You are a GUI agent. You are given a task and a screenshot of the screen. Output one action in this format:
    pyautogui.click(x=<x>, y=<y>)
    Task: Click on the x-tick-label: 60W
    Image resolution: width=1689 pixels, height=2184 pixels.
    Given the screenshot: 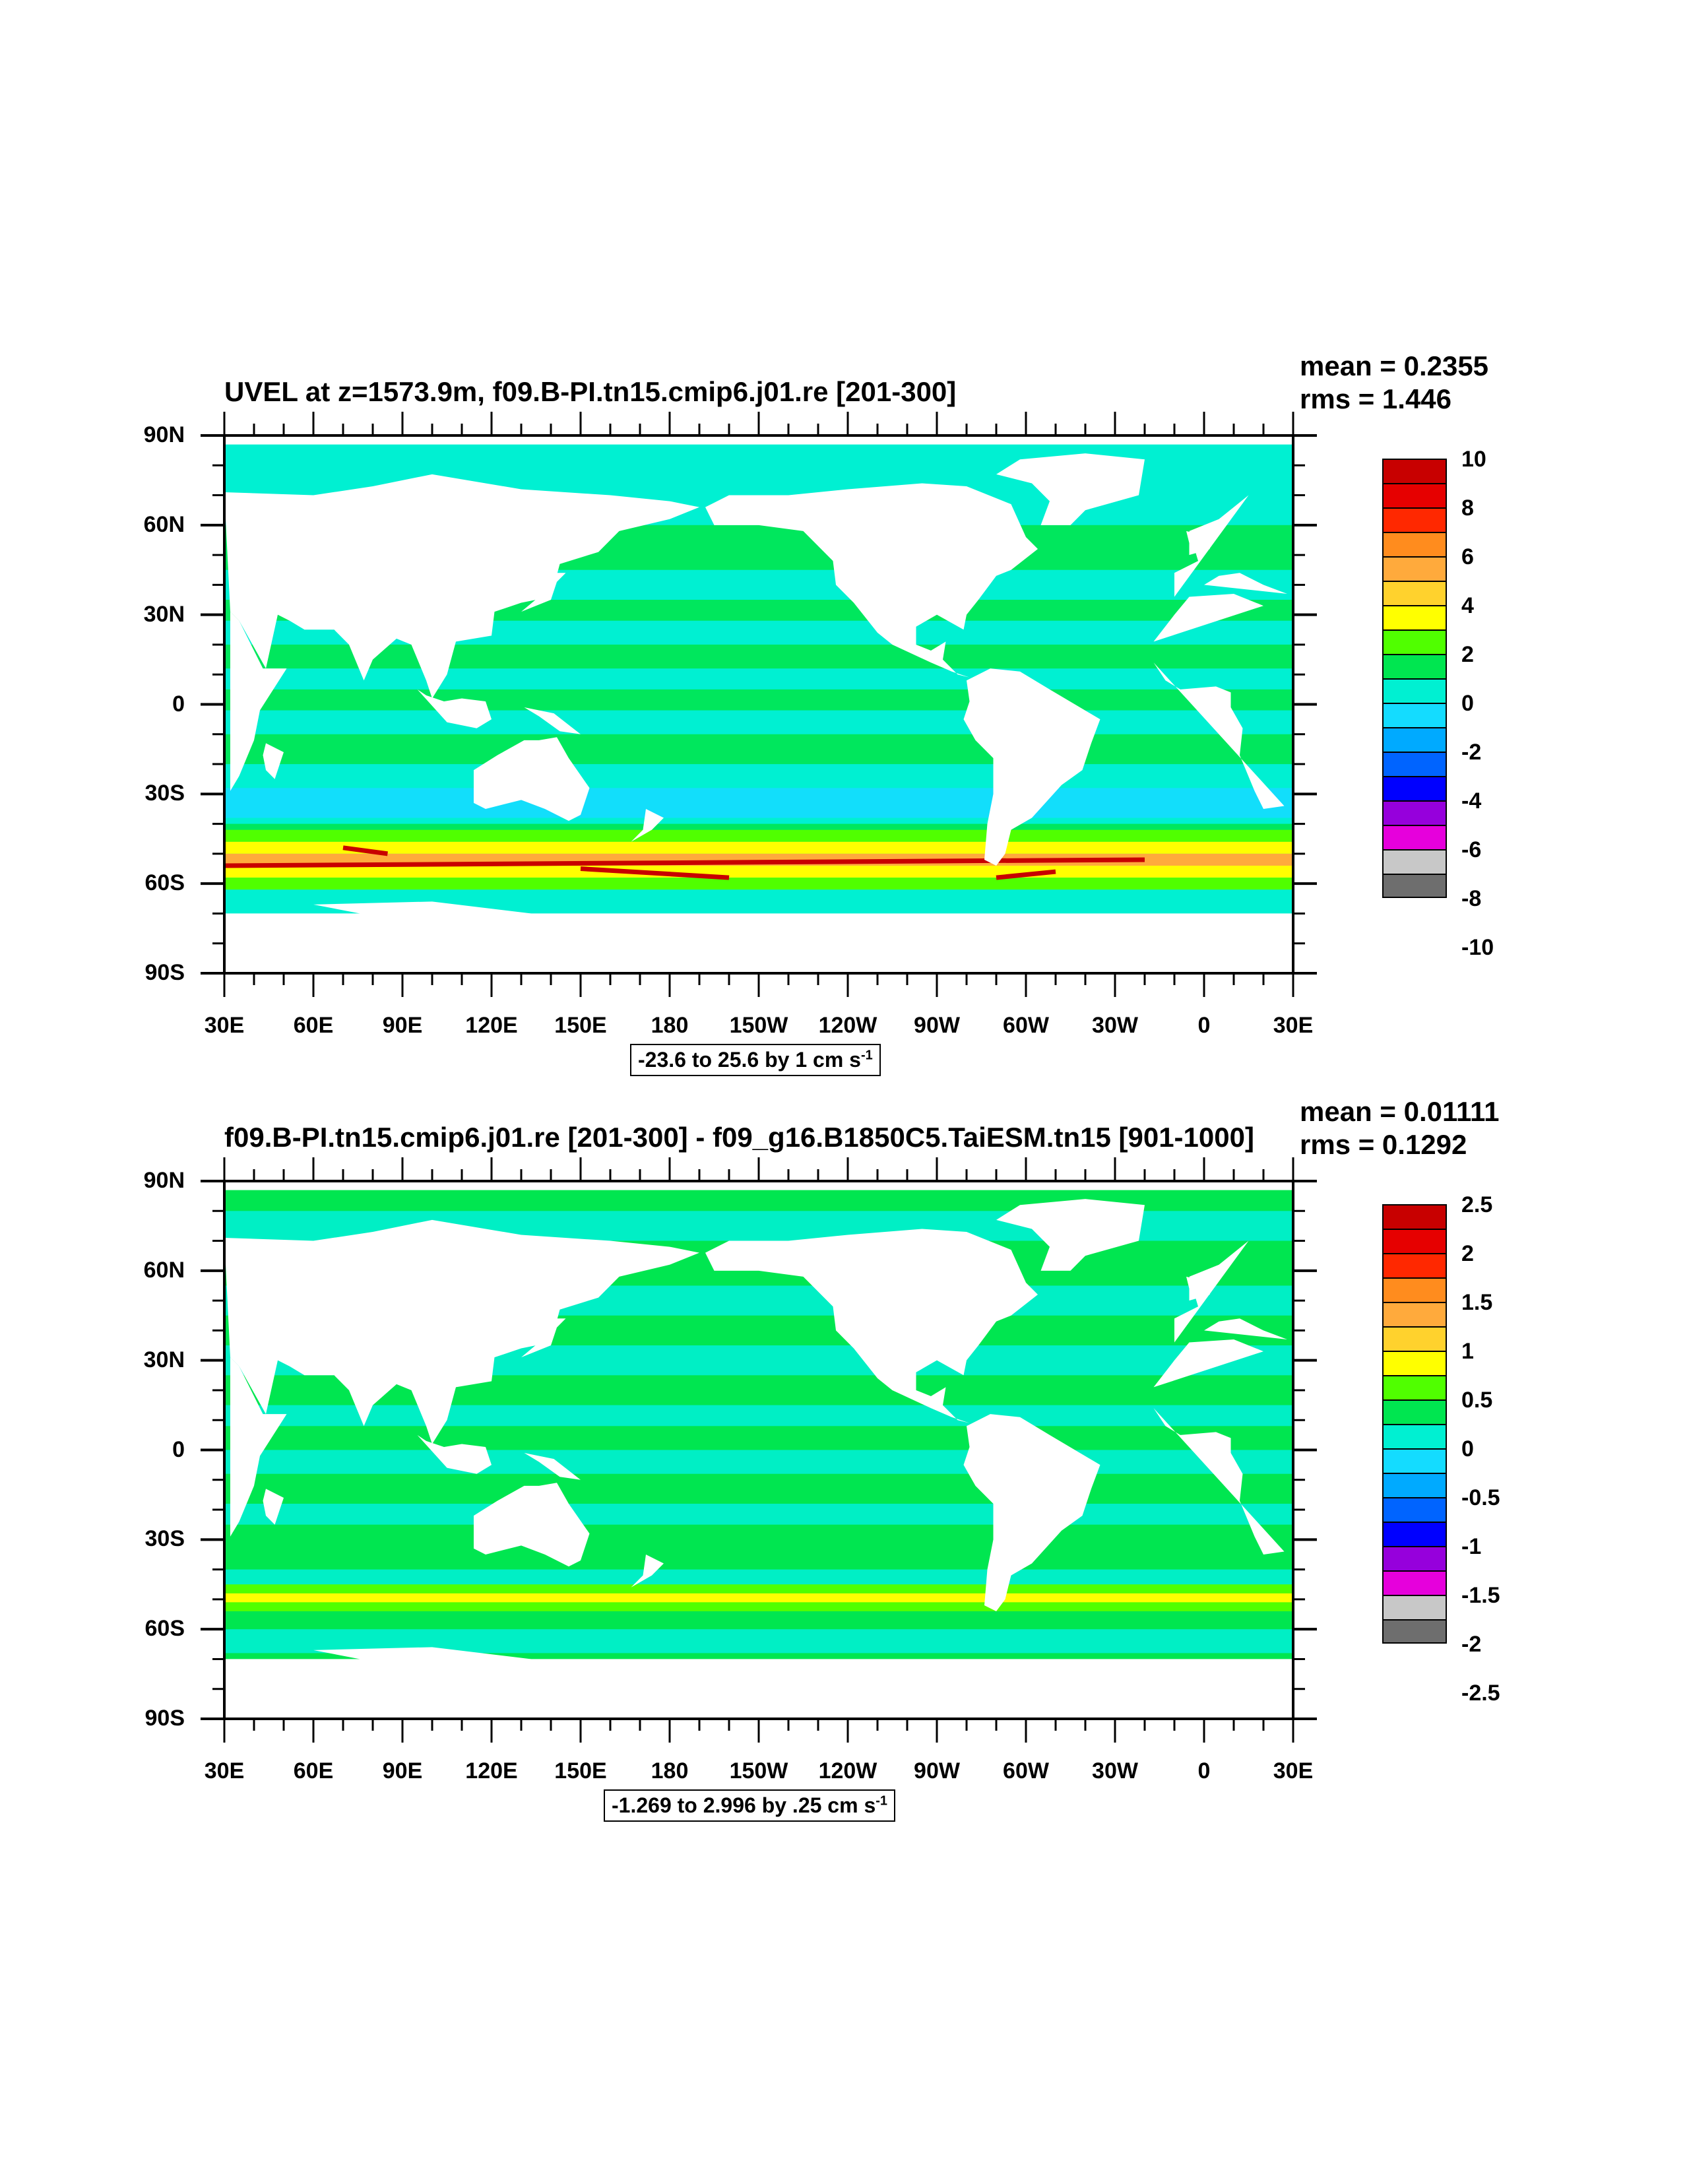 What is the action you would take?
    pyautogui.click(x=1026, y=1770)
    